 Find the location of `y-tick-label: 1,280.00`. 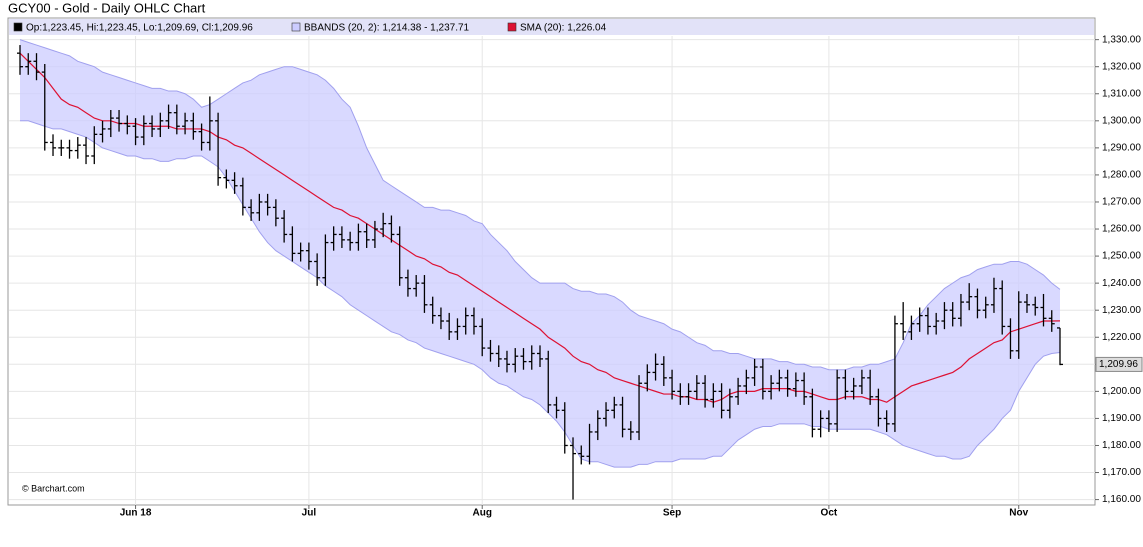

y-tick-label: 1,280.00 is located at coordinates (1121, 175).